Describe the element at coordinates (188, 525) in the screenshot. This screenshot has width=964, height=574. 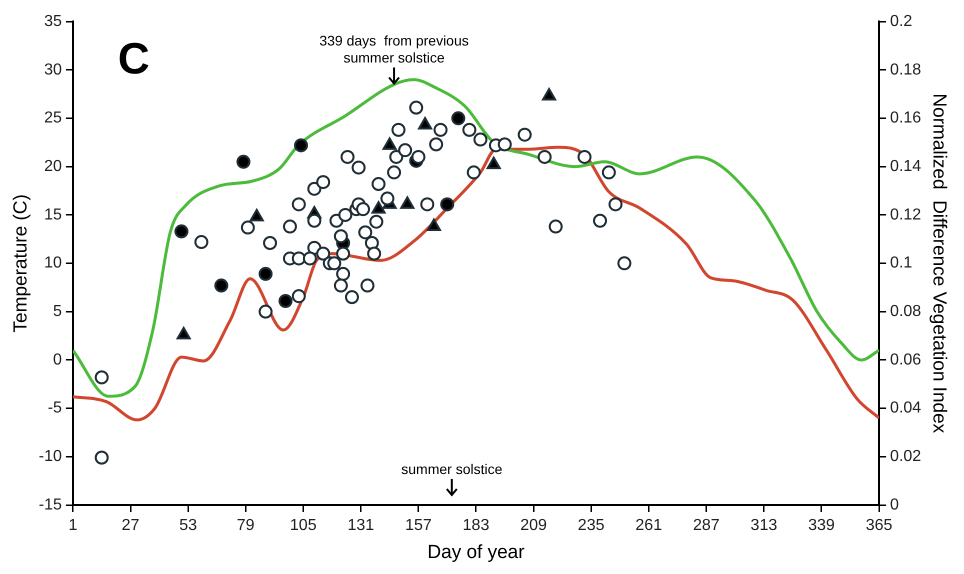
I see `x-tick-label: 53` at that location.